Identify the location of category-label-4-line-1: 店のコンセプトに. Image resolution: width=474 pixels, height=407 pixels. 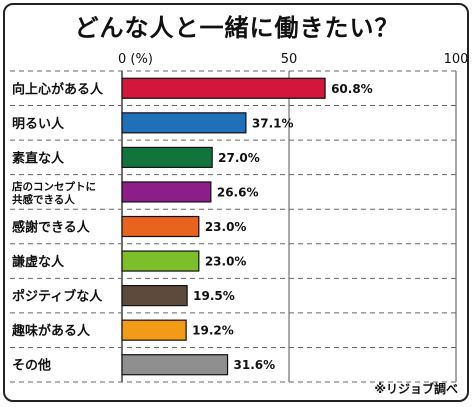
(53, 186).